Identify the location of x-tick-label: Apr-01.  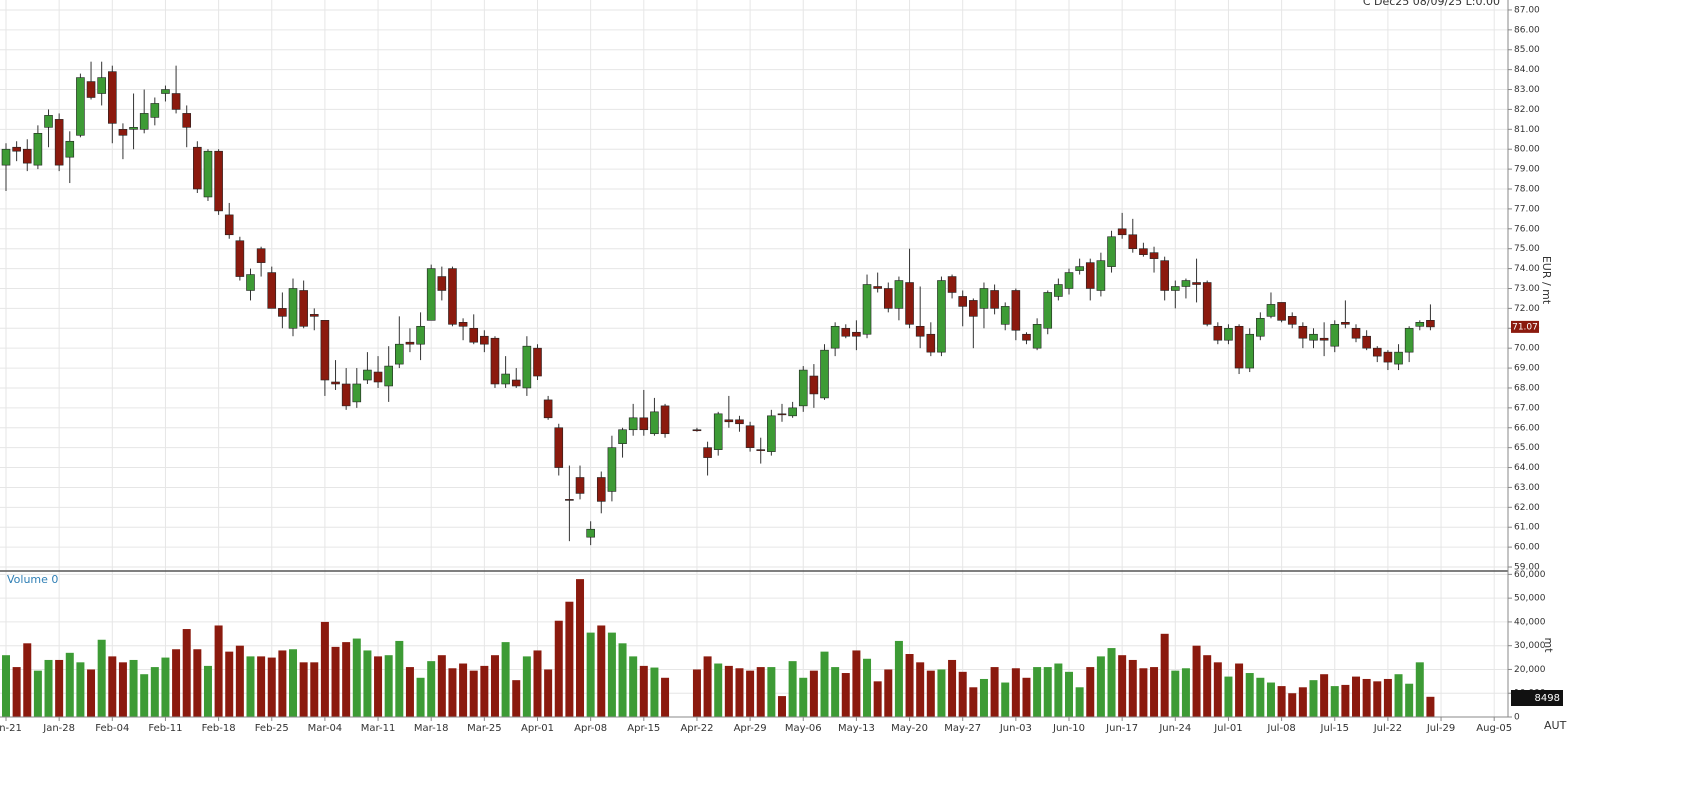
(537, 728).